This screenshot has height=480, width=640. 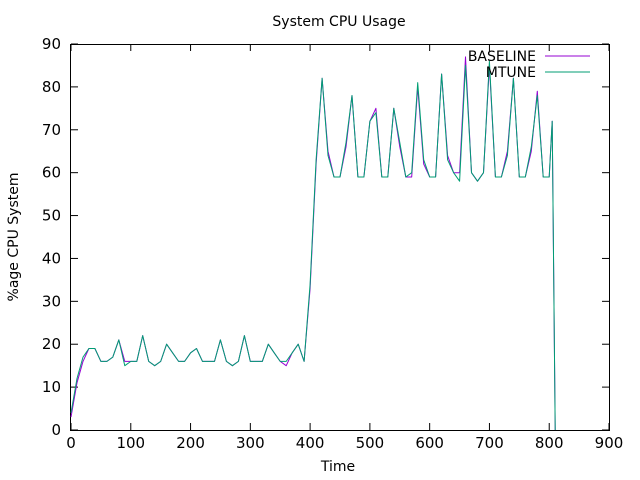 I want to click on x-tick-label: 800, so click(x=549, y=443).